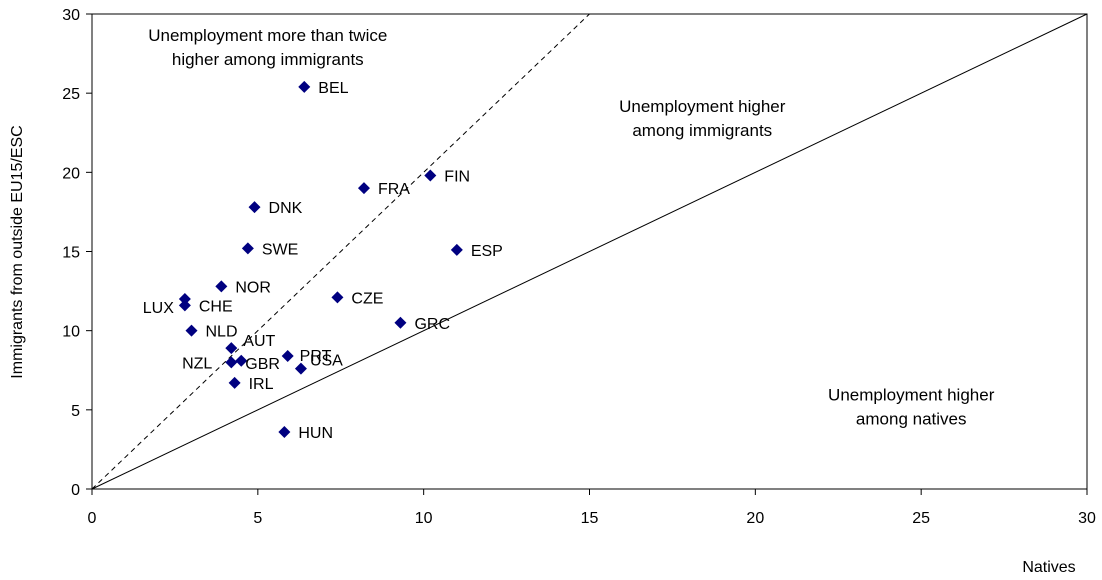  What do you see at coordinates (432, 324) in the screenshot?
I see `data-label-grc: GRC` at bounding box center [432, 324].